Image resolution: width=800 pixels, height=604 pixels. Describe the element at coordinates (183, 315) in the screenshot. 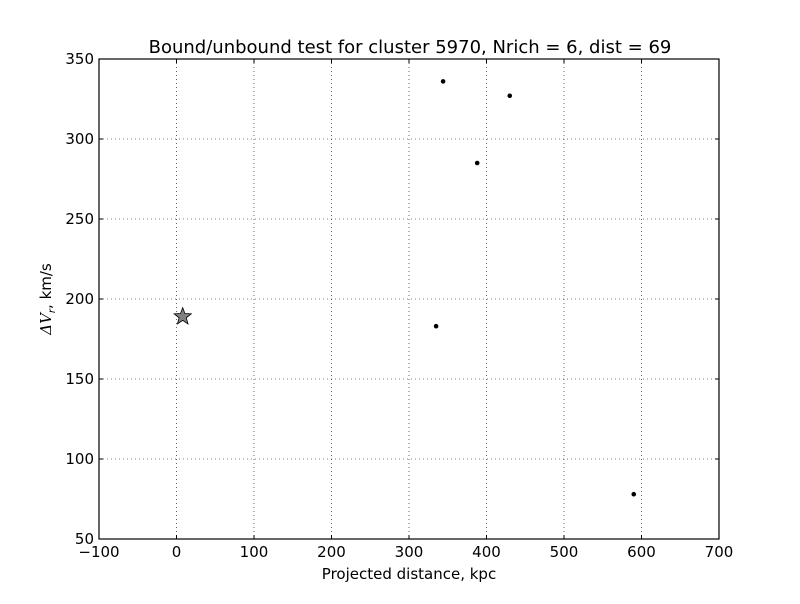

I see `star-marker` at that location.